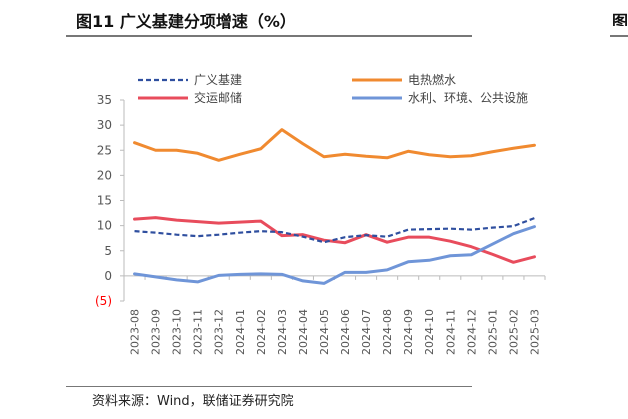 The width and height of the screenshot is (628, 419). What do you see at coordinates (240, 332) in the screenshot?
I see `x-tick-label: 2024-01` at bounding box center [240, 332].